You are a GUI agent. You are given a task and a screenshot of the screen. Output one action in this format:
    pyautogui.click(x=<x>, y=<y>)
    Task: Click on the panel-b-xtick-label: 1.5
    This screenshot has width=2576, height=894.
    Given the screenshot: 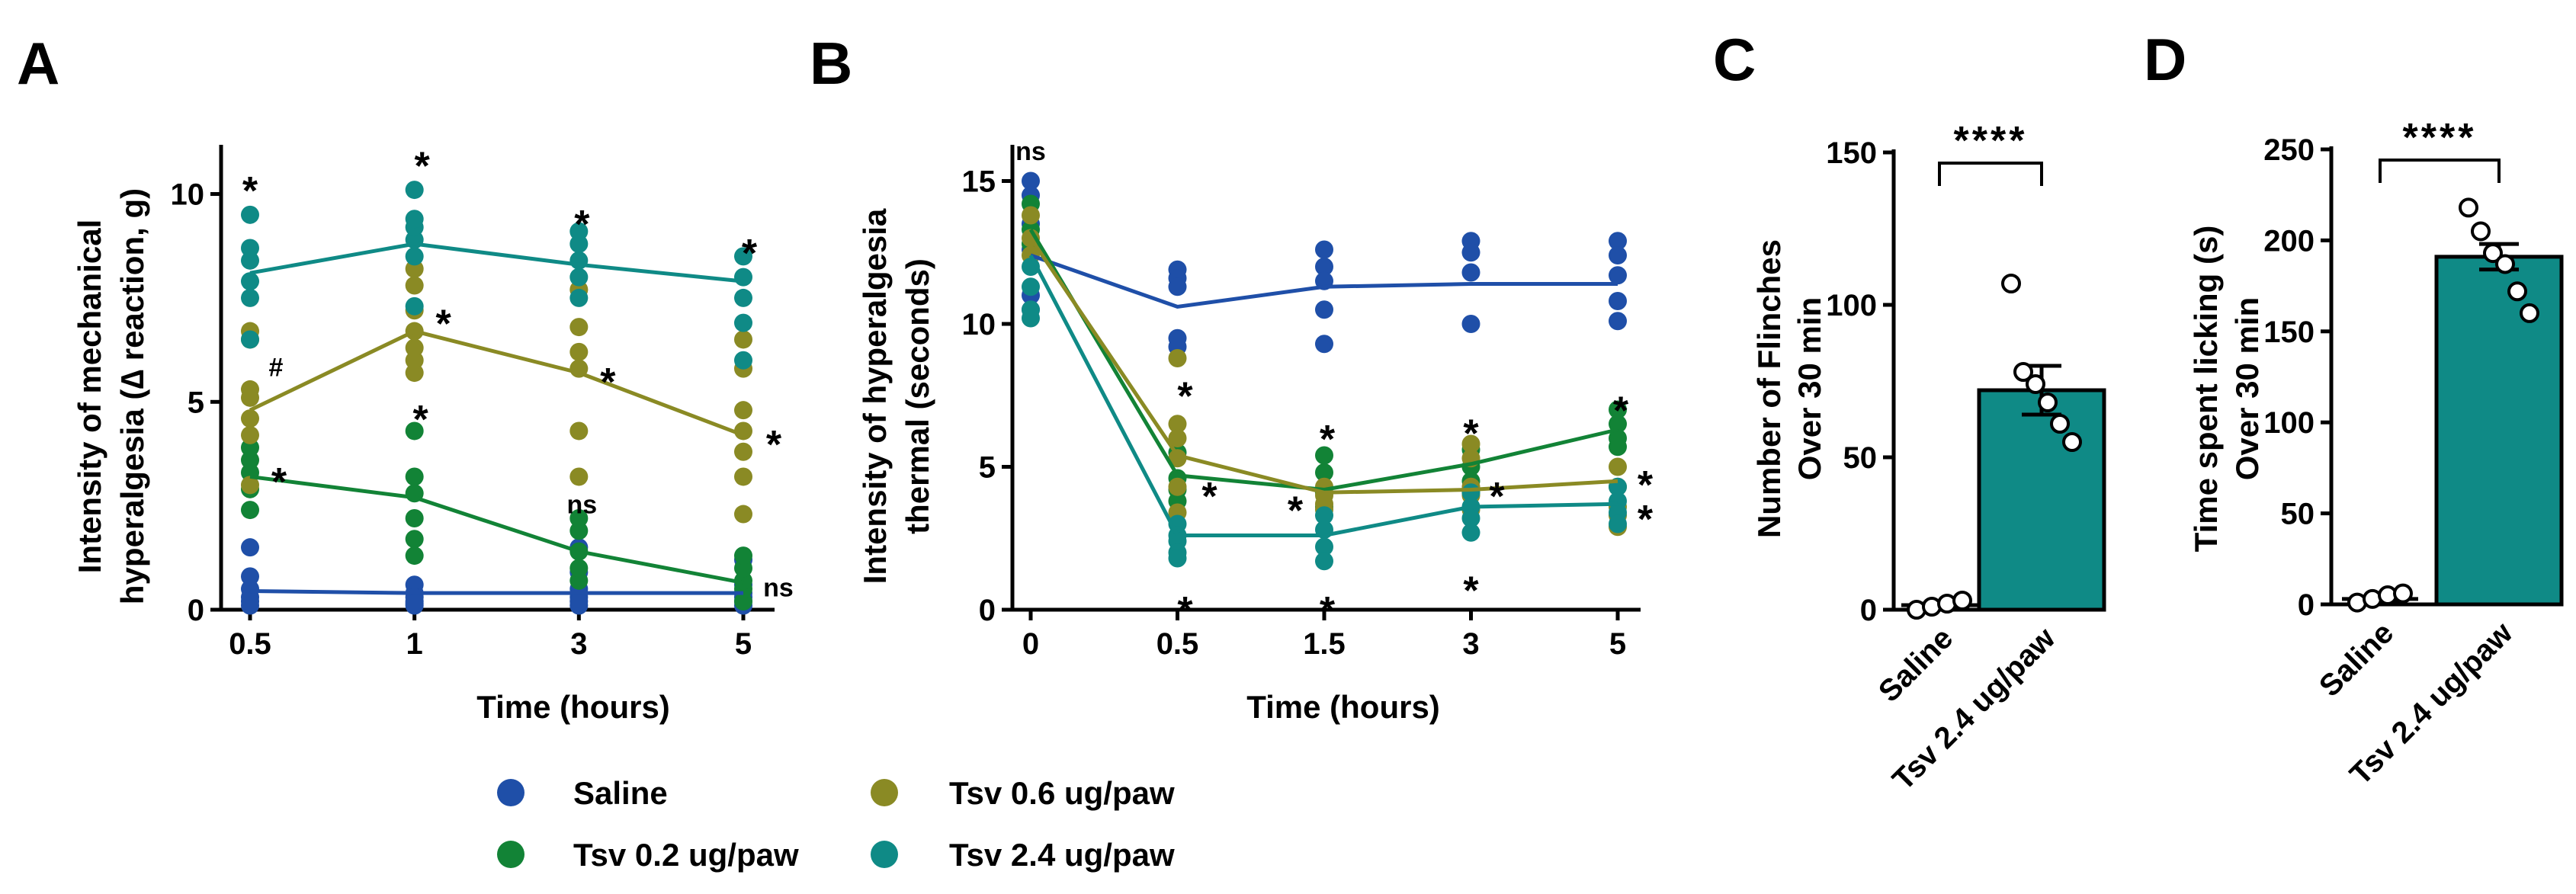 What is the action you would take?
    pyautogui.click(x=1324, y=644)
    